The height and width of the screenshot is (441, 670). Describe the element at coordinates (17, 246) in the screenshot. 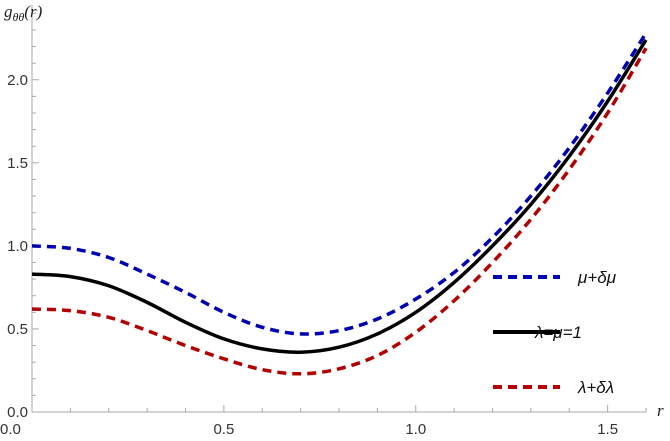

I see `y-tick-label: 1.0` at that location.